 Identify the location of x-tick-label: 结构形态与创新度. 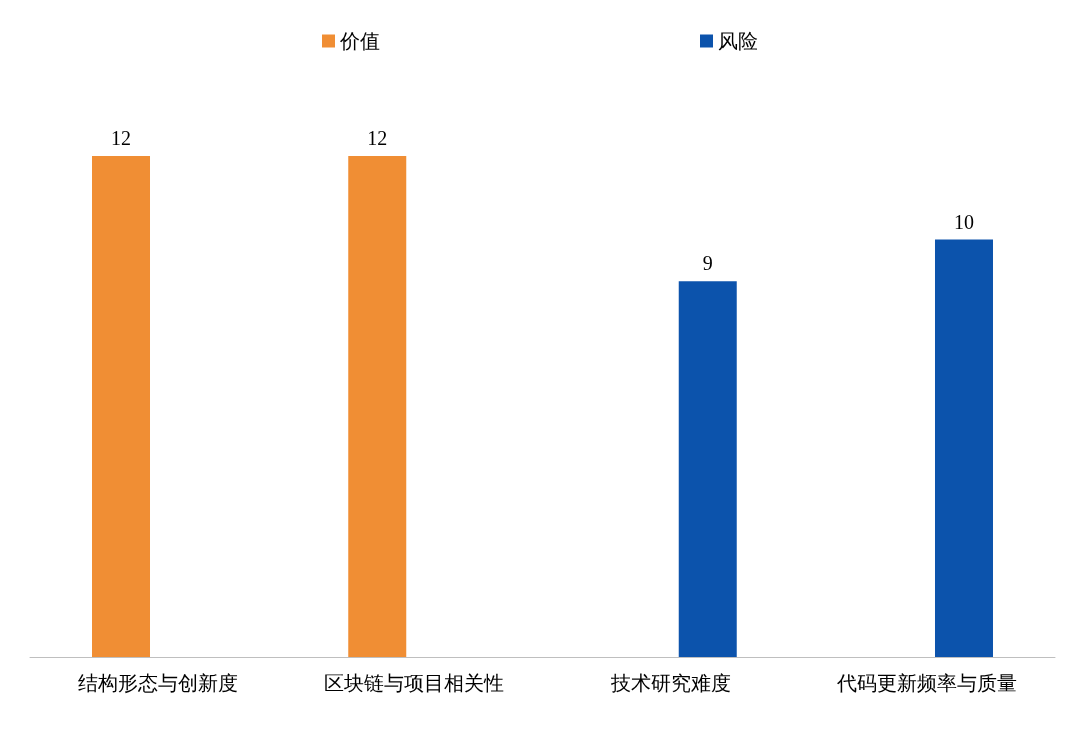
(158, 683).